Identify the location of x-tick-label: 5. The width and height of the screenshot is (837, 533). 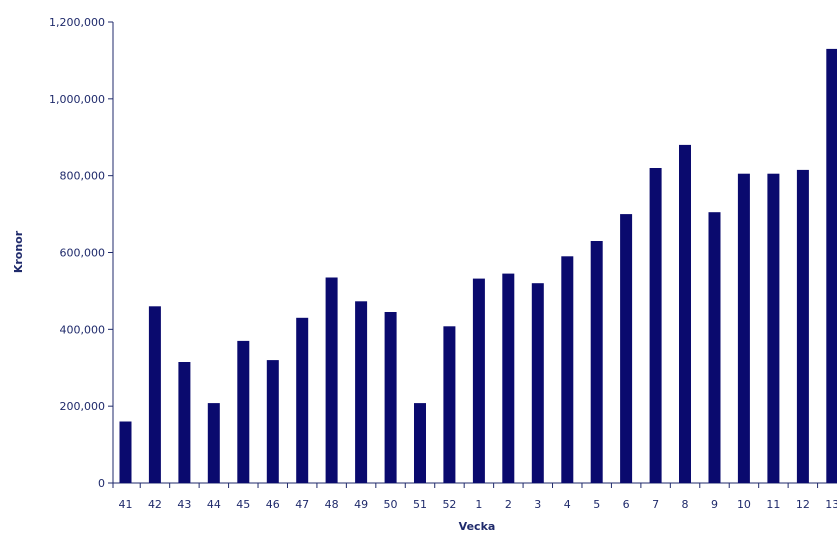
(596, 504).